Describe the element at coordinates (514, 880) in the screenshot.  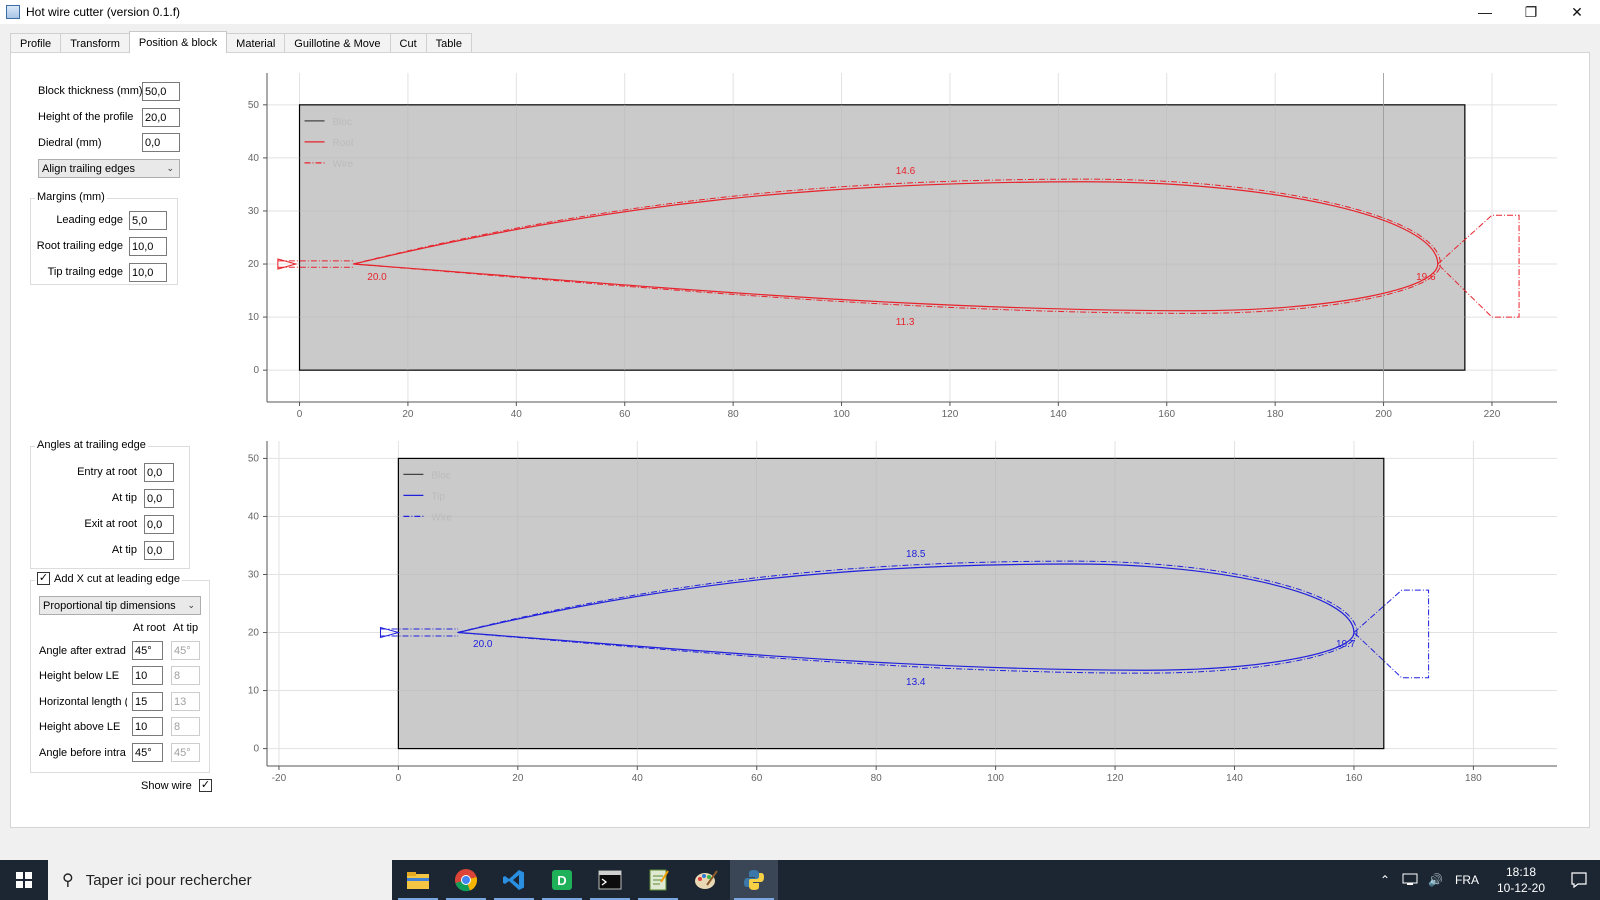
I see `vscode-icon` at that location.